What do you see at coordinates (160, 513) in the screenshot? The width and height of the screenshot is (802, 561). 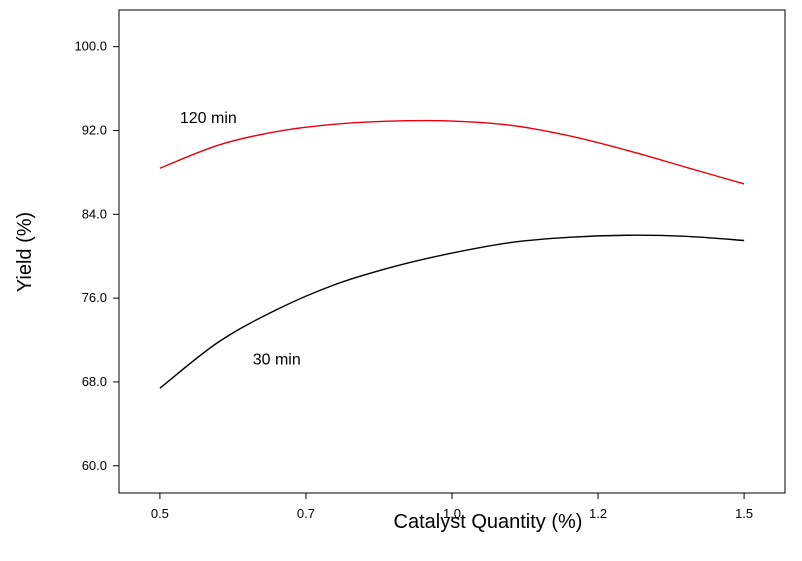 I see `x-tick-label: 0.5` at bounding box center [160, 513].